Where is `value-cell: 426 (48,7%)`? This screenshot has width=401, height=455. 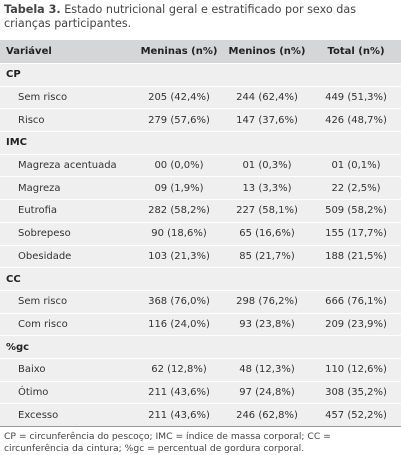 value-cell: 426 (48,7%) is located at coordinates (356, 120).